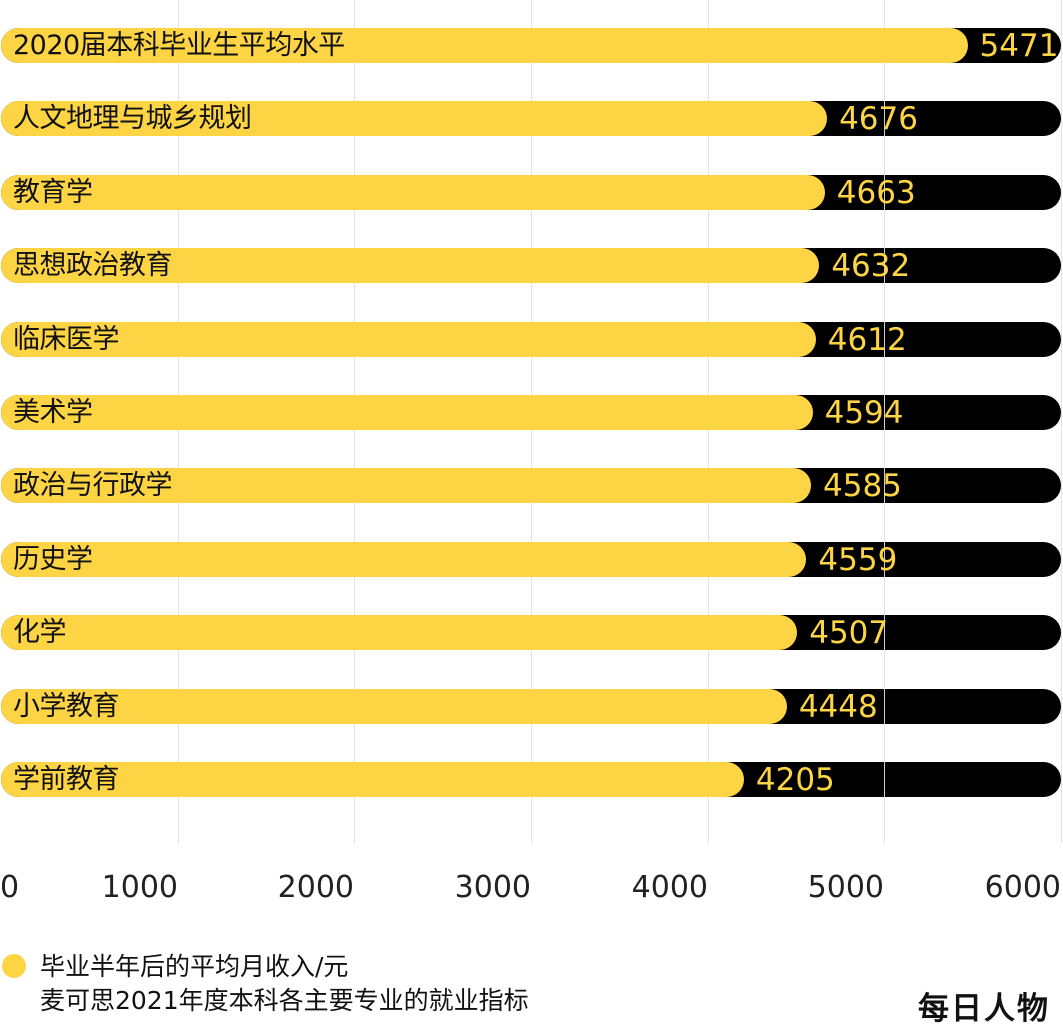  What do you see at coordinates (53, 192) in the screenshot?
I see `category-label: 教育学` at bounding box center [53, 192].